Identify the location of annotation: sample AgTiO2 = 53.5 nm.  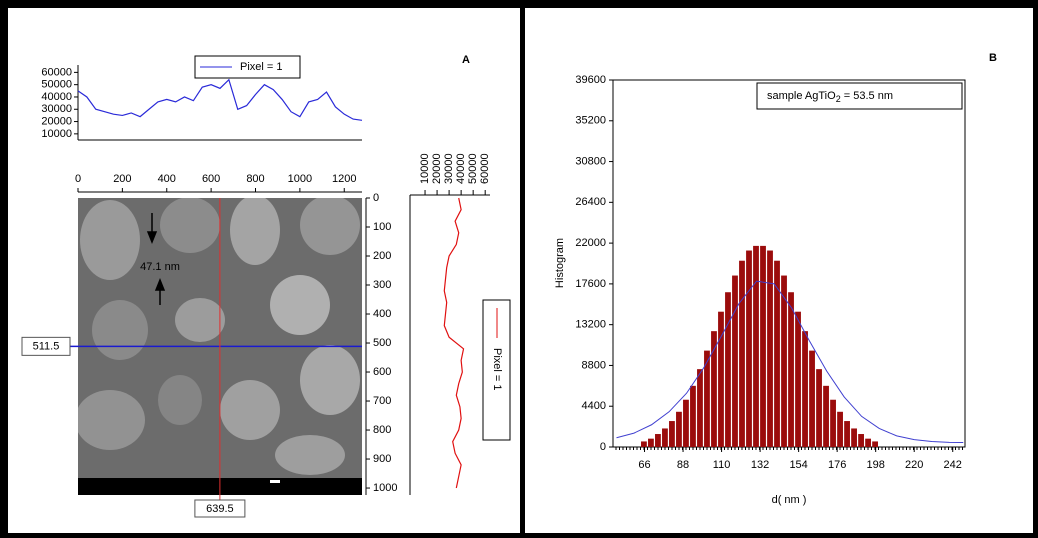
(830, 97).